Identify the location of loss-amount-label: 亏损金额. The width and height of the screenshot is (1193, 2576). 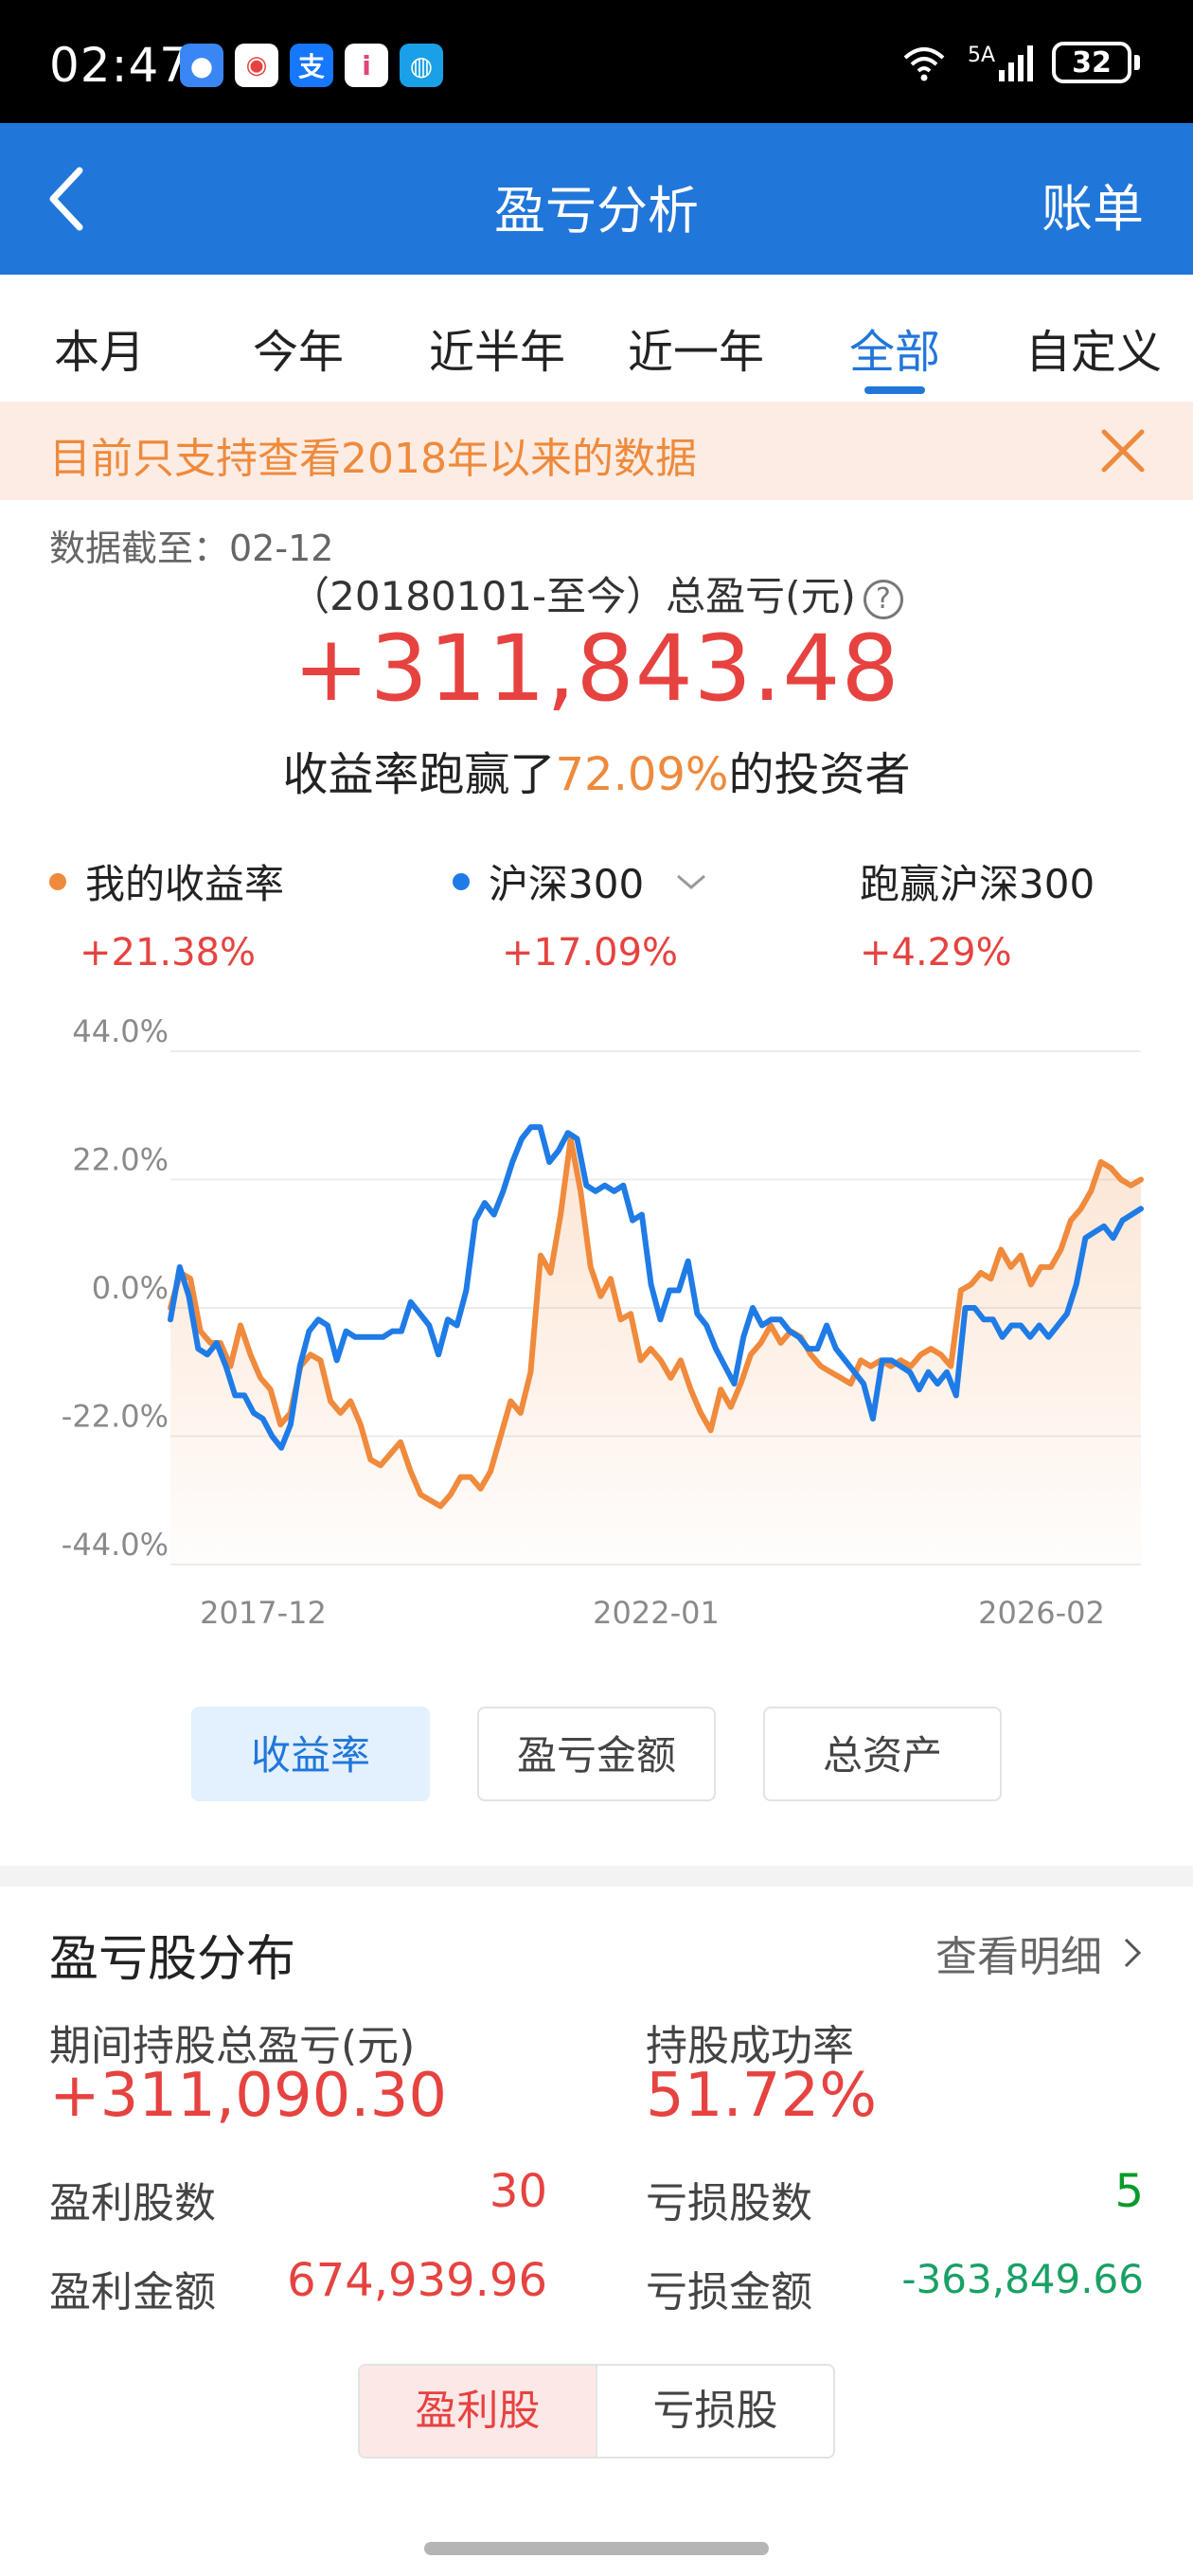
(729, 2292).